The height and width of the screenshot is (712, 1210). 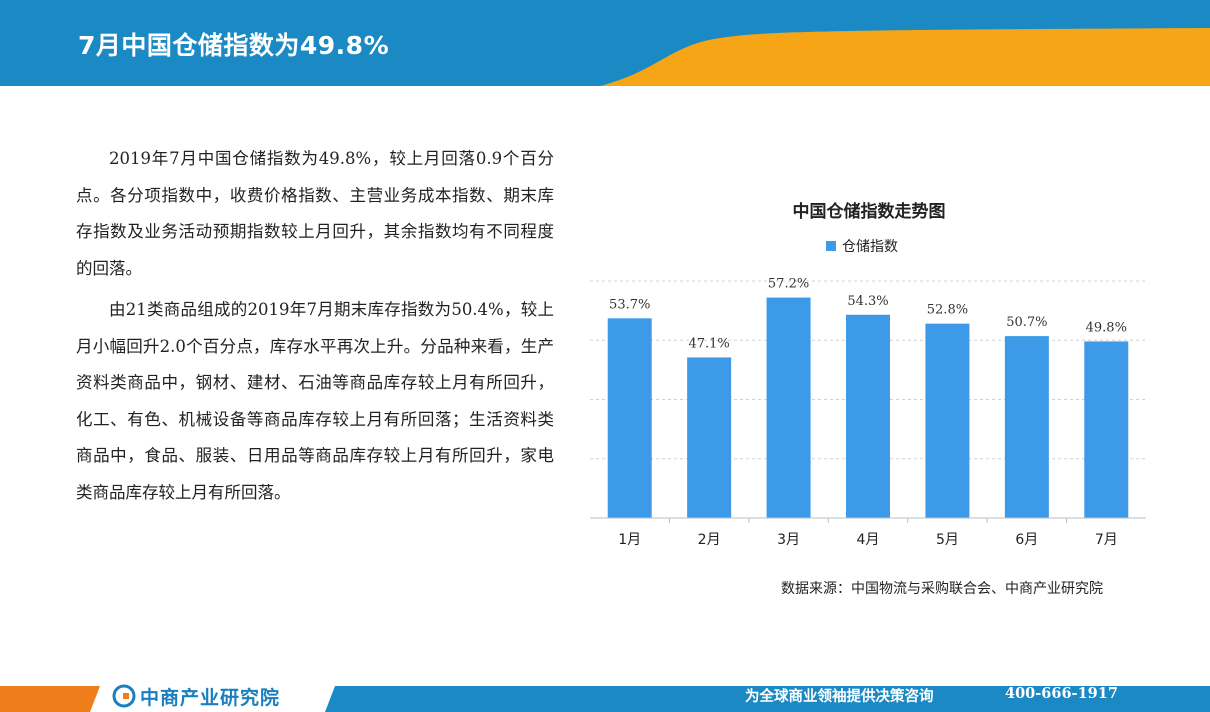 I want to click on x-tick-label-5: 5月, so click(x=947, y=540).